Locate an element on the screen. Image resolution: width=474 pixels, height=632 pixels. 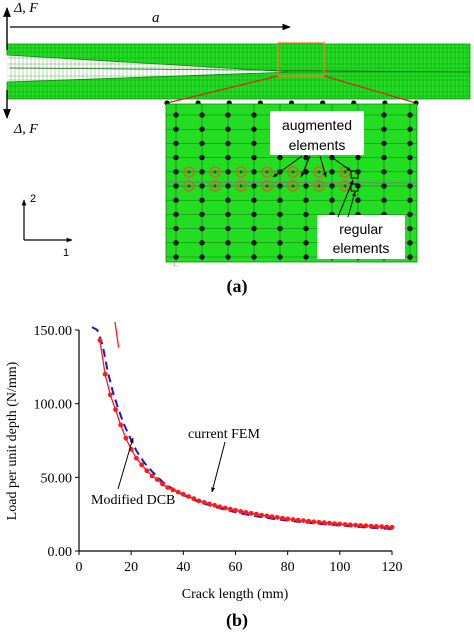
fem-curve-tail is located at coordinates (117, 334).